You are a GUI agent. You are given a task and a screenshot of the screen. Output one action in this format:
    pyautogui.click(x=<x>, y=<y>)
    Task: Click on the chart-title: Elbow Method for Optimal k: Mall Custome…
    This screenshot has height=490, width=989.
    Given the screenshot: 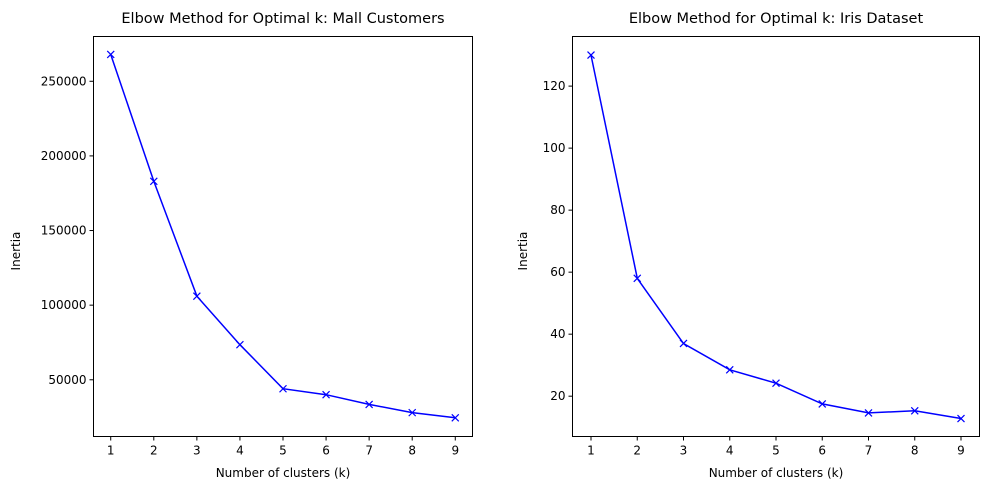 What is the action you would take?
    pyautogui.click(x=282, y=19)
    